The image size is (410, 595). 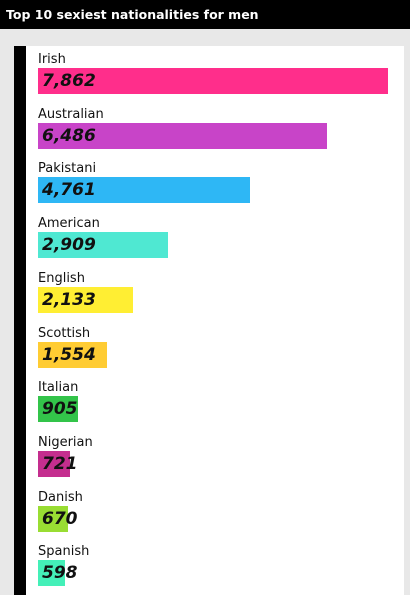 What do you see at coordinates (69, 136) in the screenshot?
I see `value-label: 6,486` at bounding box center [69, 136].